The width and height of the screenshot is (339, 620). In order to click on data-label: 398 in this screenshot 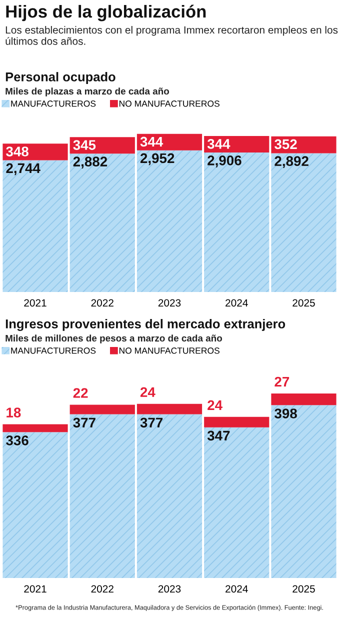, I will do `click(285, 413)`.